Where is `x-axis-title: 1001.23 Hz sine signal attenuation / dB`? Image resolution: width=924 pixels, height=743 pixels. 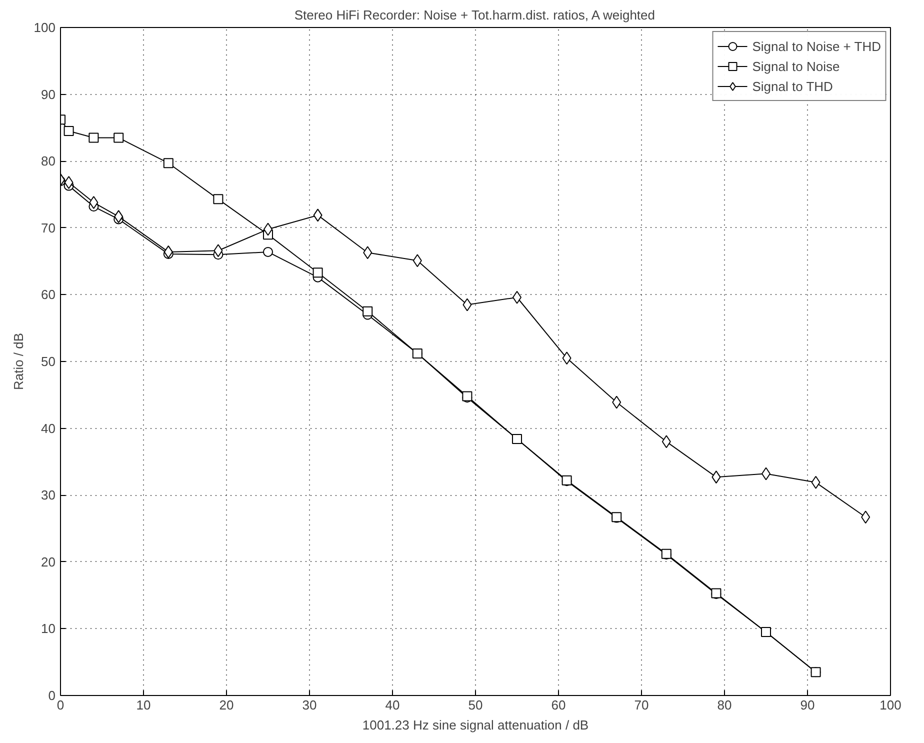
x-axis-title: 1001.23 Hz sine signal attenuation / dB is located at coordinates (475, 725).